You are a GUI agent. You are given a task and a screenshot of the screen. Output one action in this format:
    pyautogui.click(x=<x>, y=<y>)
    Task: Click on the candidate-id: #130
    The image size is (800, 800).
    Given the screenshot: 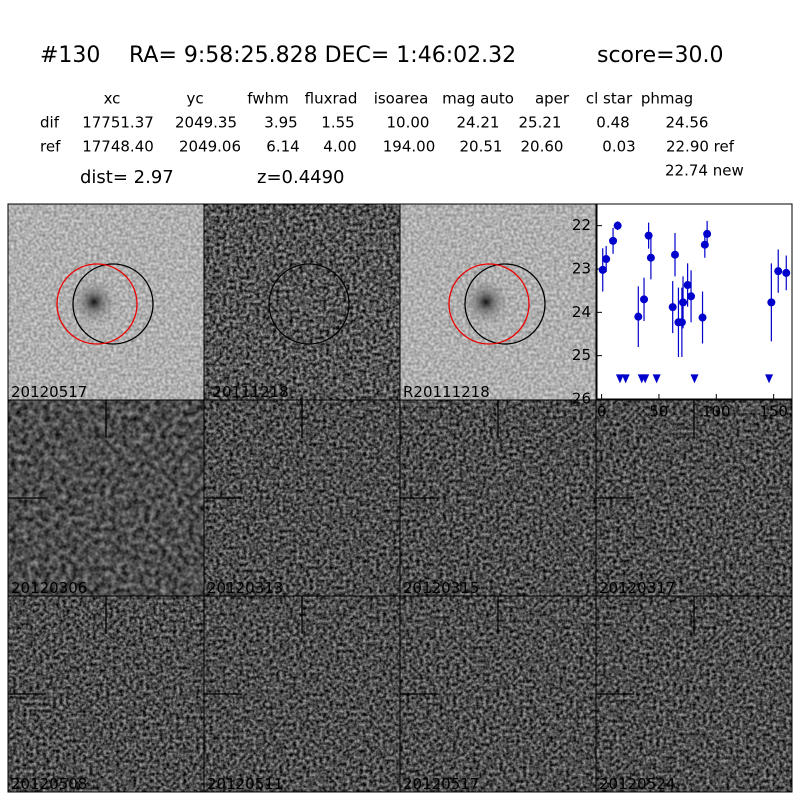 What is the action you would take?
    pyautogui.click(x=70, y=55)
    